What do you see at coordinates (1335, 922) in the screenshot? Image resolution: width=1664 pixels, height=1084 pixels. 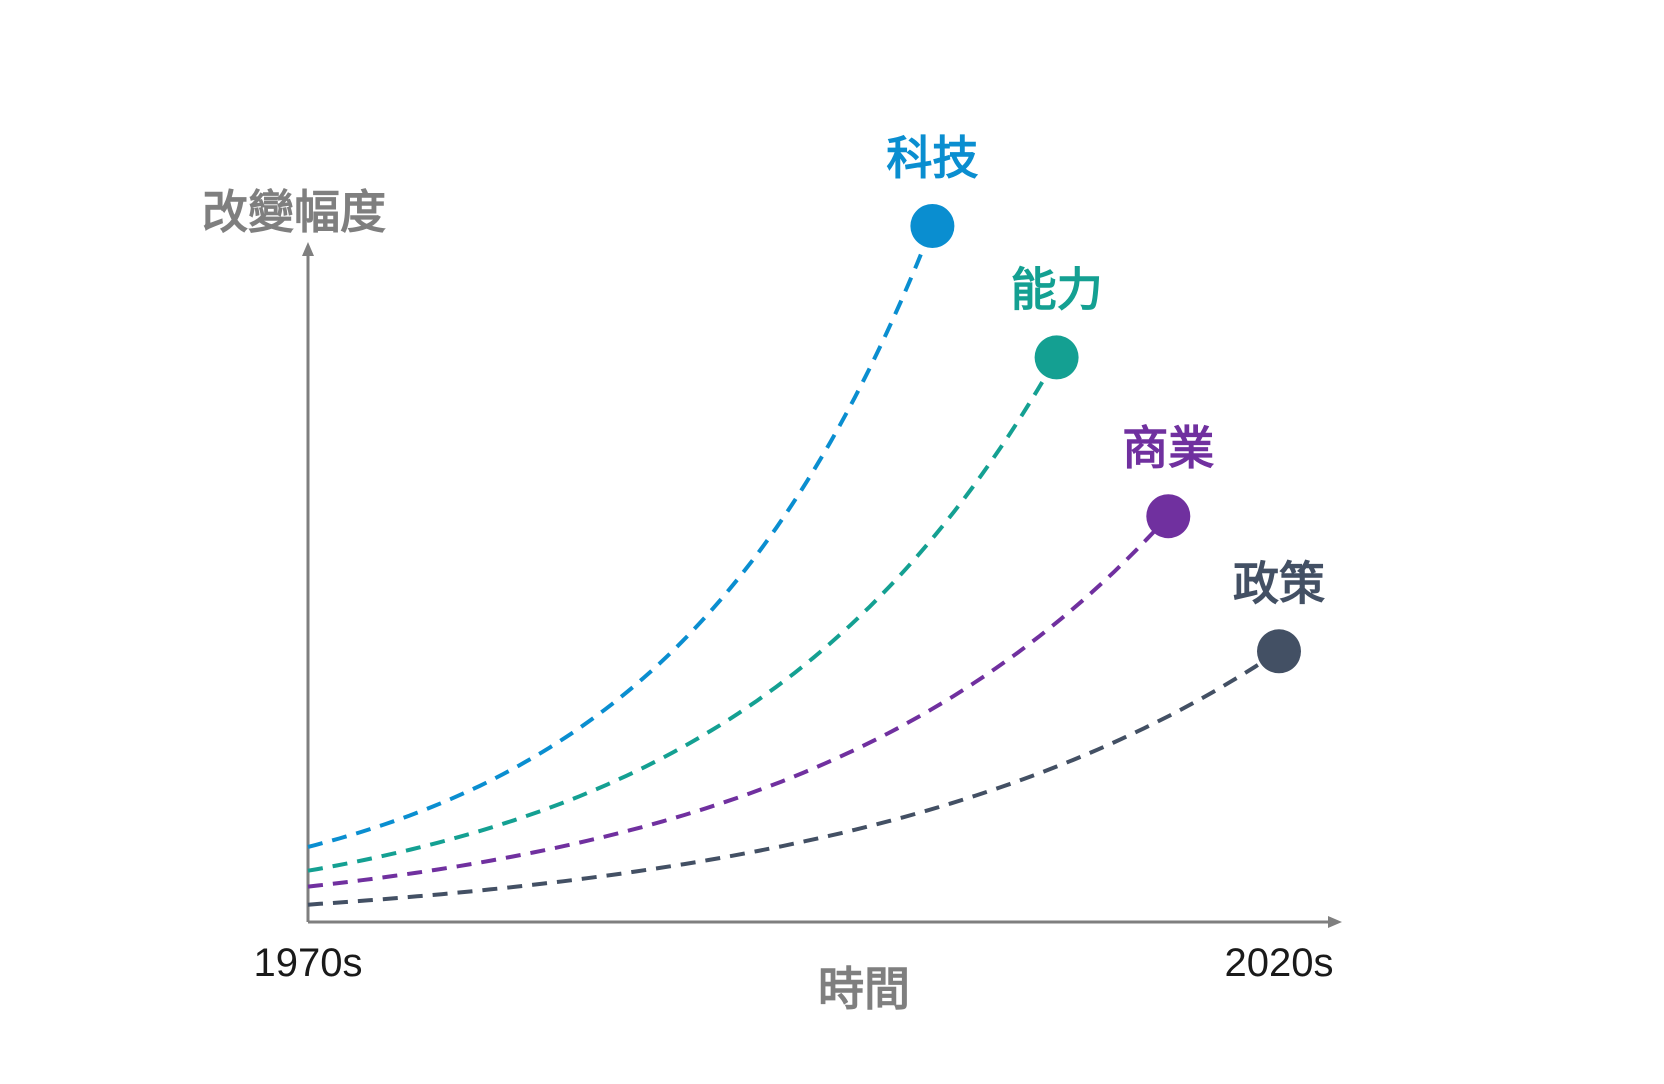 I see `x-axis-arrow-icon` at bounding box center [1335, 922].